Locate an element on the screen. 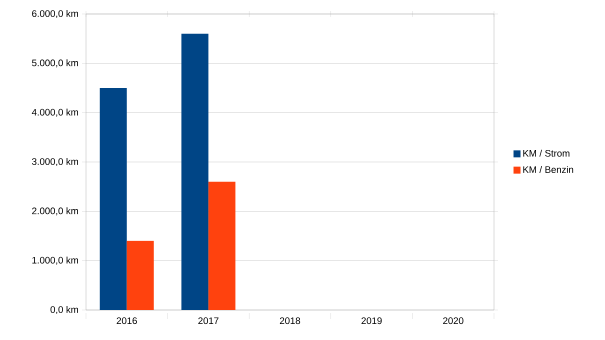 The width and height of the screenshot is (605, 340). y-tick-label: 0,0 km is located at coordinates (64, 310).